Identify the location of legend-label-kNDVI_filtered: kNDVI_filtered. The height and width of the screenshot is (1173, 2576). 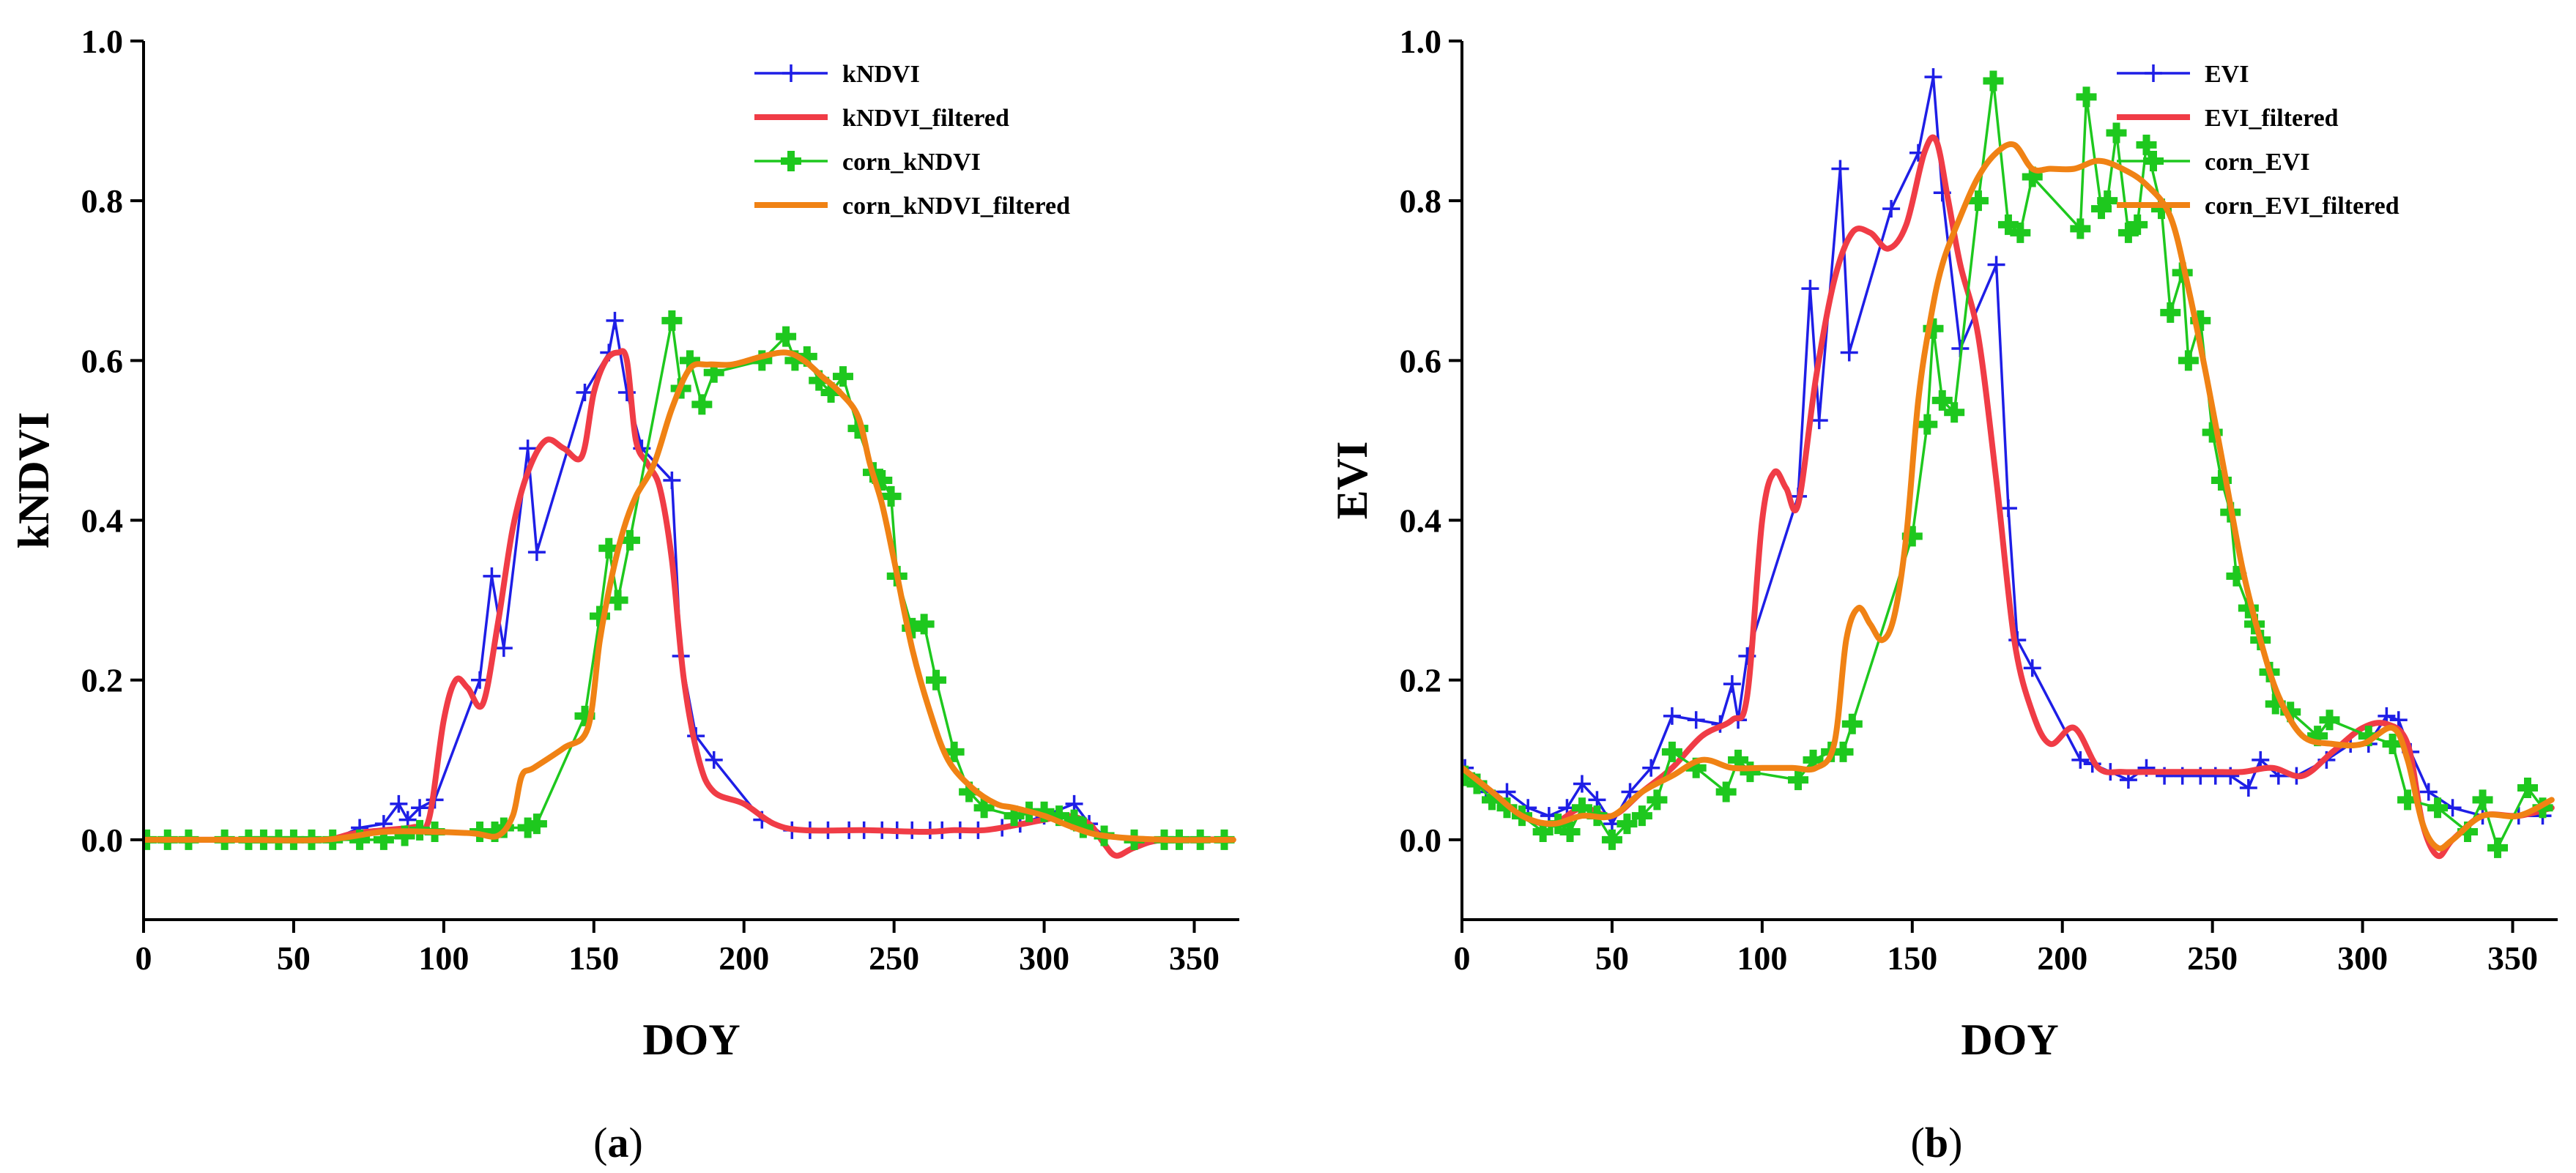
(925, 118).